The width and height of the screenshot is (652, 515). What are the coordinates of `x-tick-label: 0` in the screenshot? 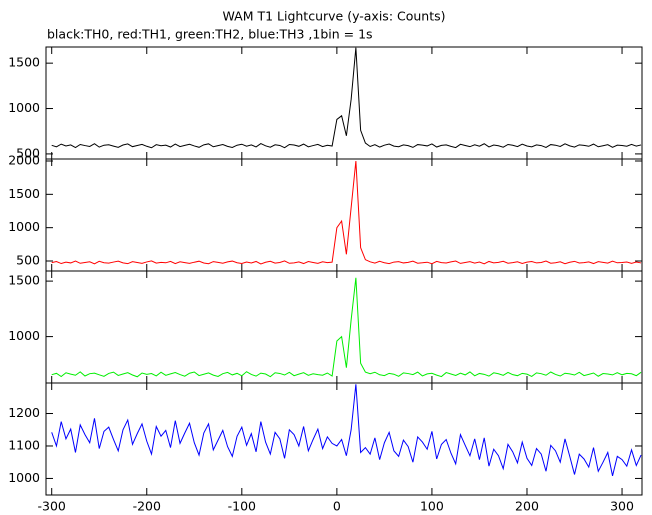 It's located at (337, 506).